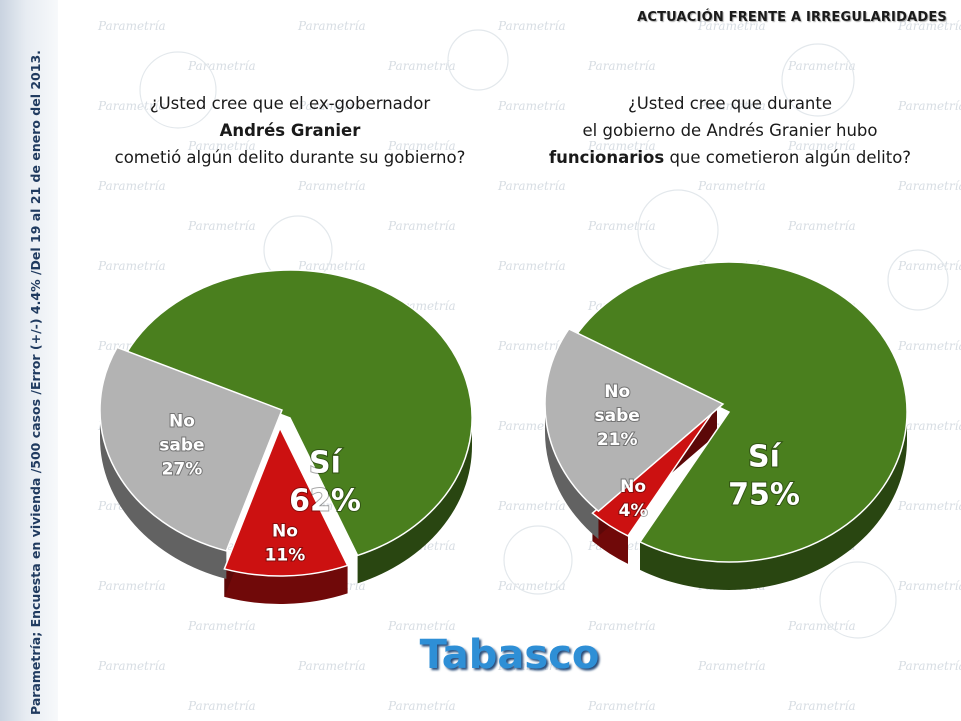 The width and height of the screenshot is (961, 721). Describe the element at coordinates (606, 157) in the screenshot. I see `question-2-bold: funcionarios` at that location.